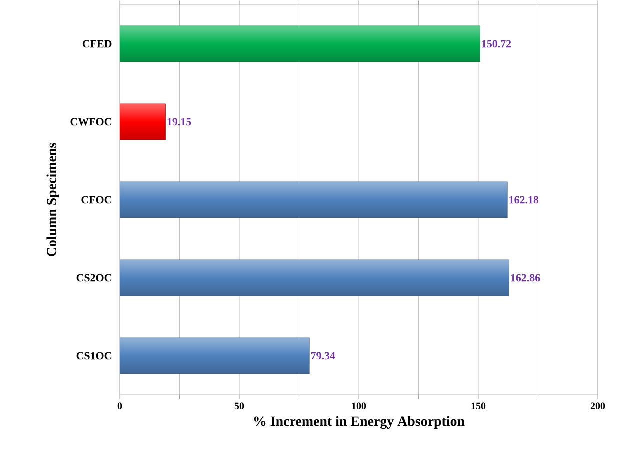 This screenshot has height=457, width=617. Describe the element at coordinates (479, 406) in the screenshot. I see `x-tick-label: 150` at that location.